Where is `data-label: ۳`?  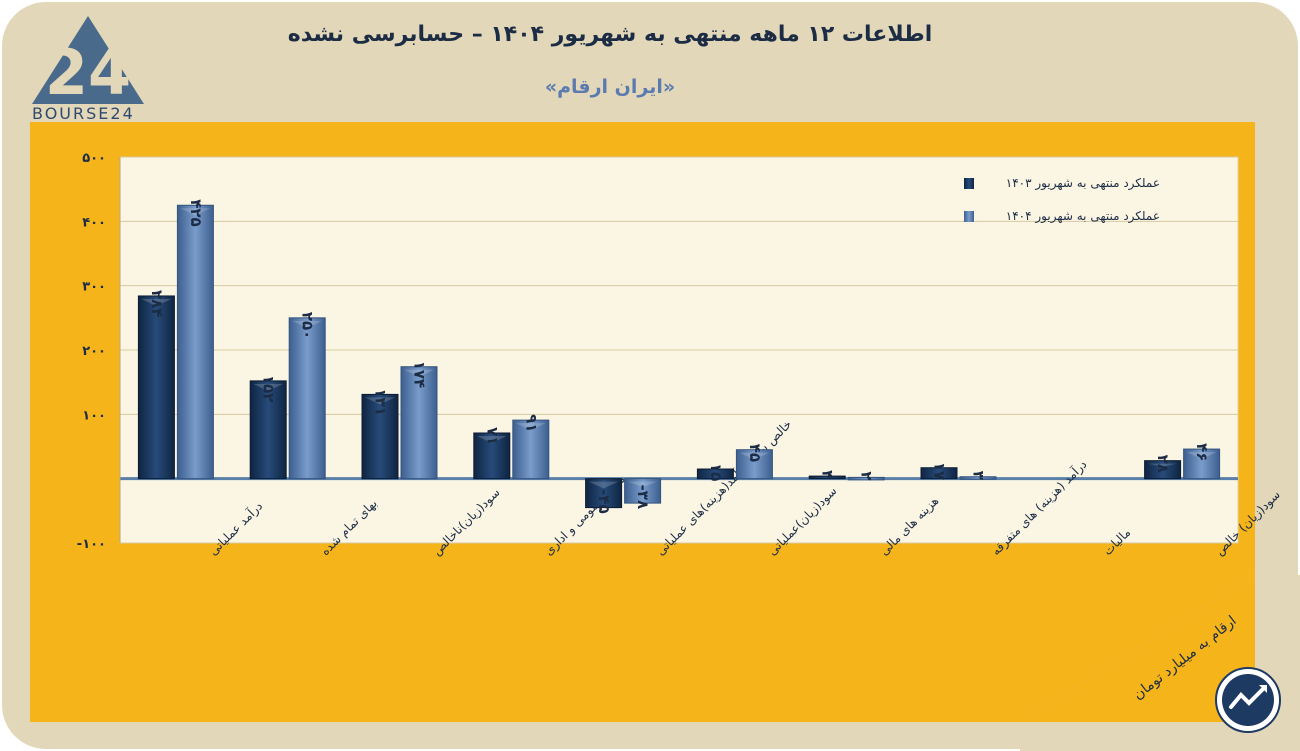
data-label: ۳ is located at coordinates (979, 475).